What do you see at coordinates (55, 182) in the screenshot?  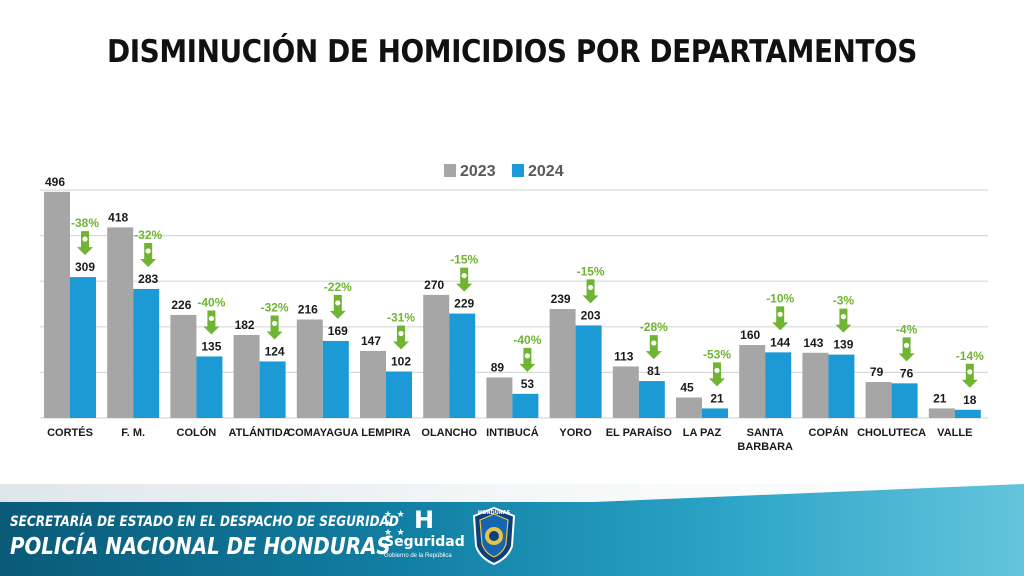 I see `data-label-2023: 496` at bounding box center [55, 182].